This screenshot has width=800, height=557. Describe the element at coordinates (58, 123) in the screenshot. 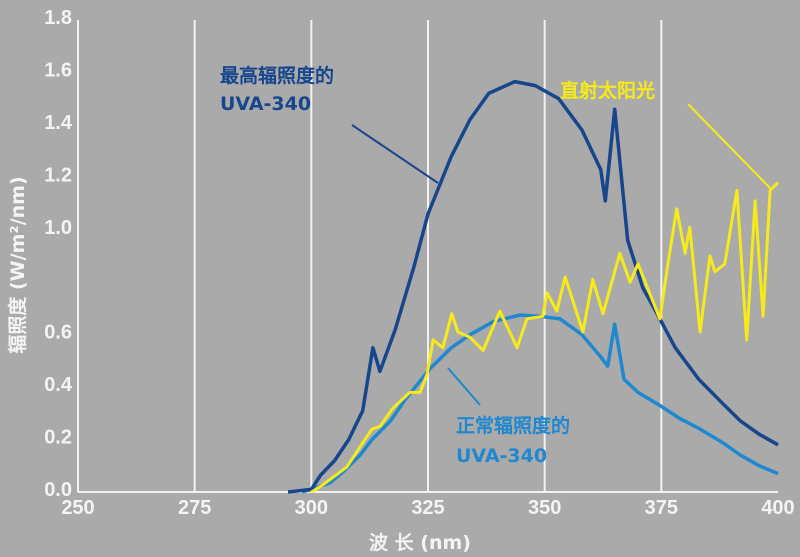

I see `y-tick-label: 1.4` at that location.